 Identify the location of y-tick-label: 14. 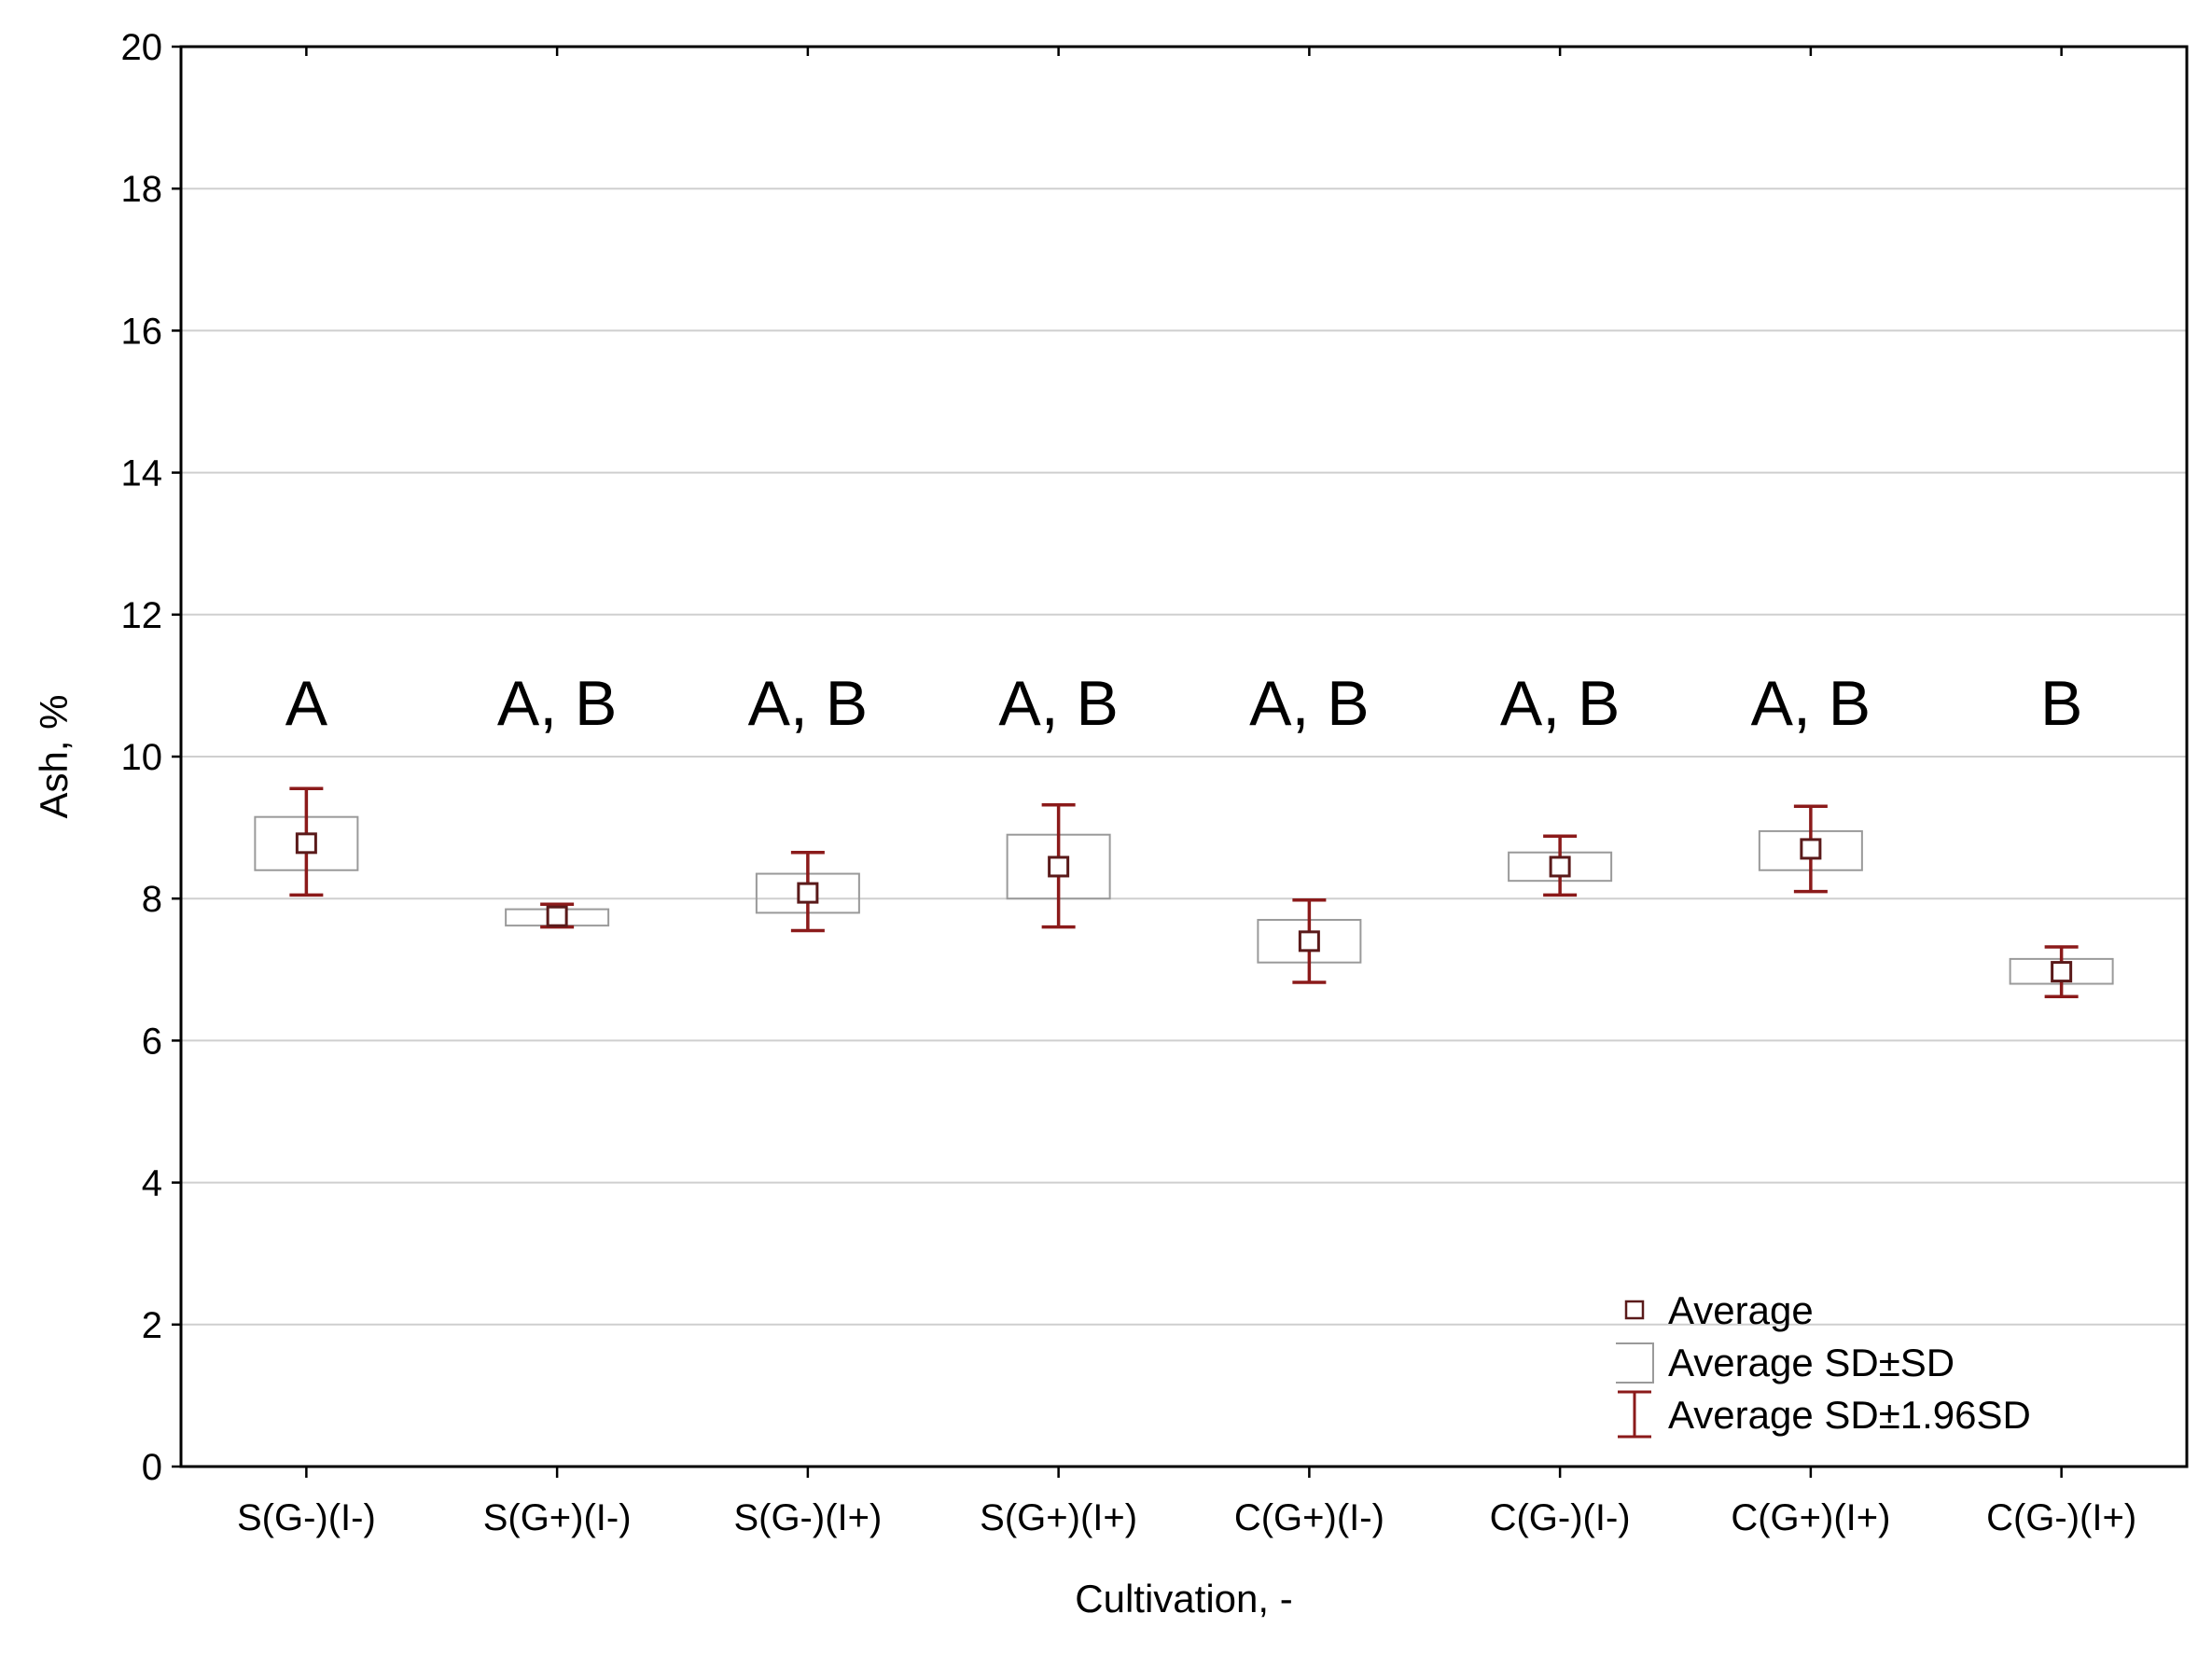
(142, 473).